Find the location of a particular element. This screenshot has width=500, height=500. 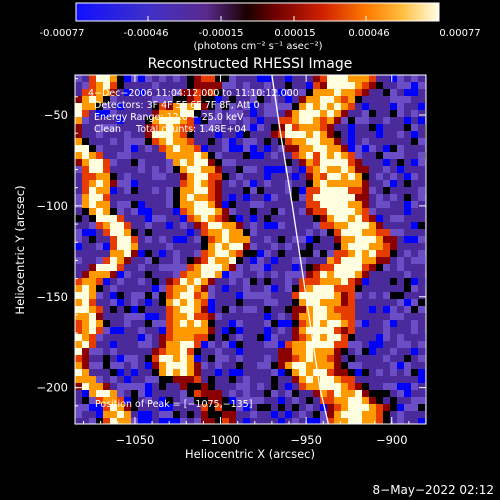

info-line-time: 4−Dec−2006 11:04:12.000 to 11:10:12.000 is located at coordinates (193, 93).